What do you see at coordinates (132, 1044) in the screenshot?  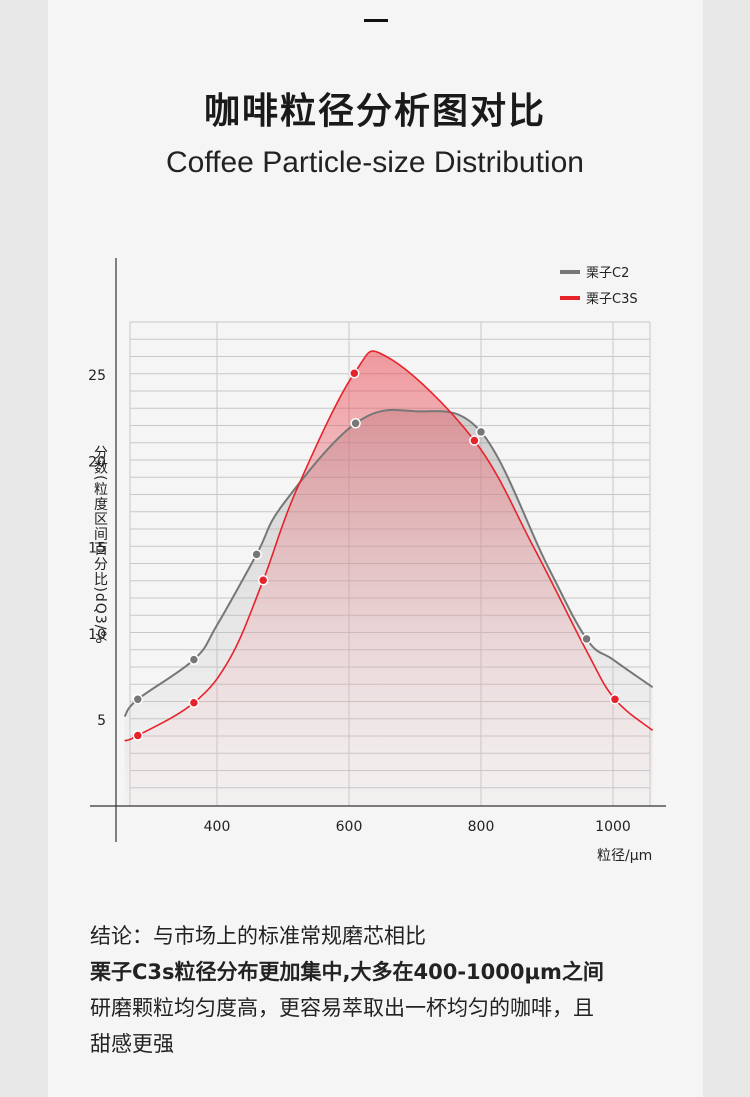 I see `conclusion-line-4: 甜感更强` at bounding box center [132, 1044].